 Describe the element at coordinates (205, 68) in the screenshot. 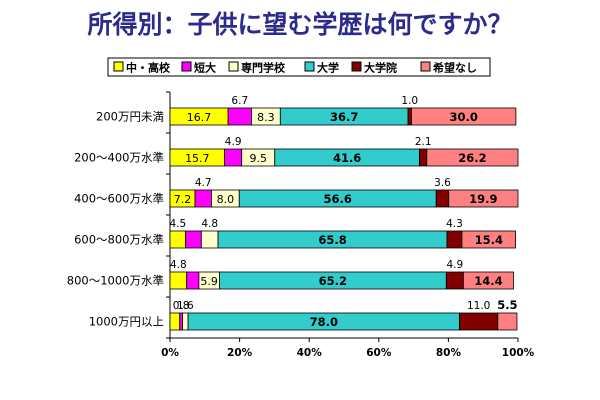

I see `legend-label: 短大` at that location.